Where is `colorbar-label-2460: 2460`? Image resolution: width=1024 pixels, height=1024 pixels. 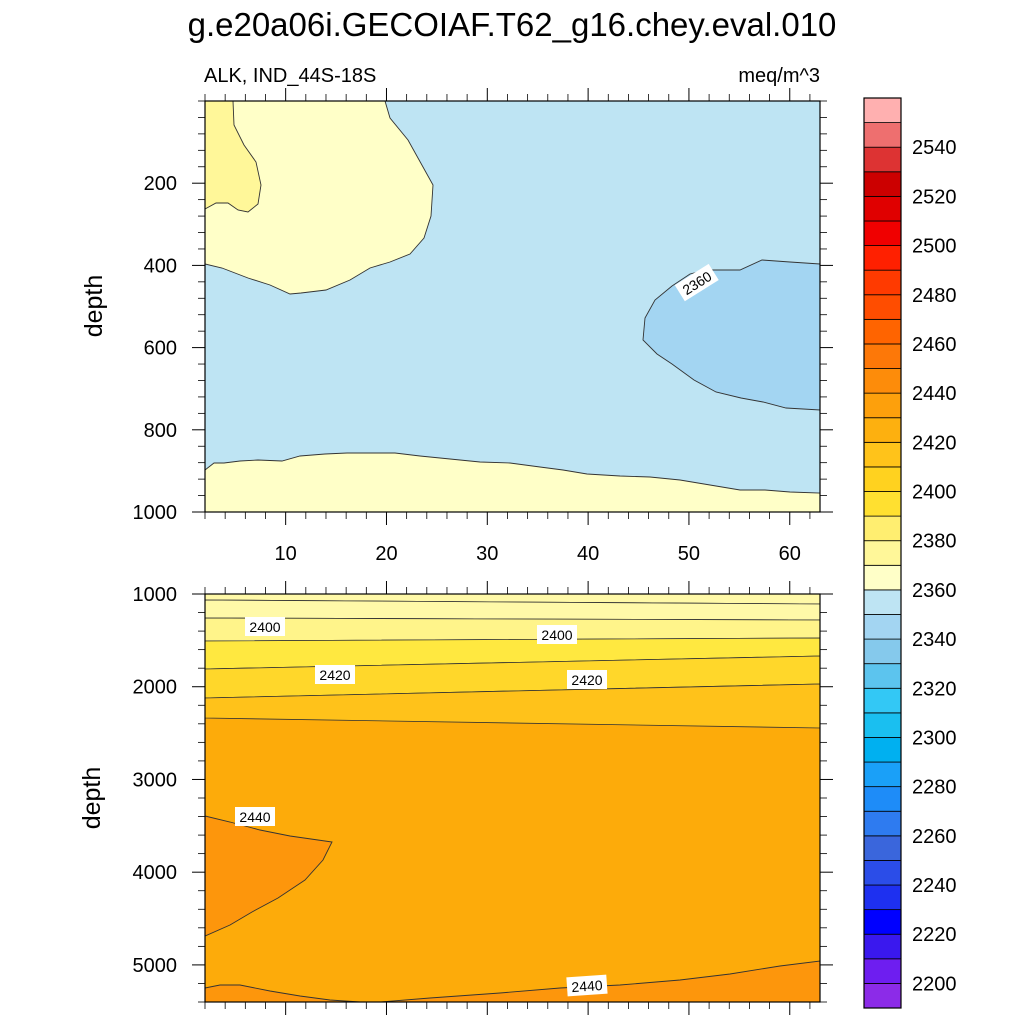 colorbar-label-2460: 2460 is located at coordinates (934, 345).